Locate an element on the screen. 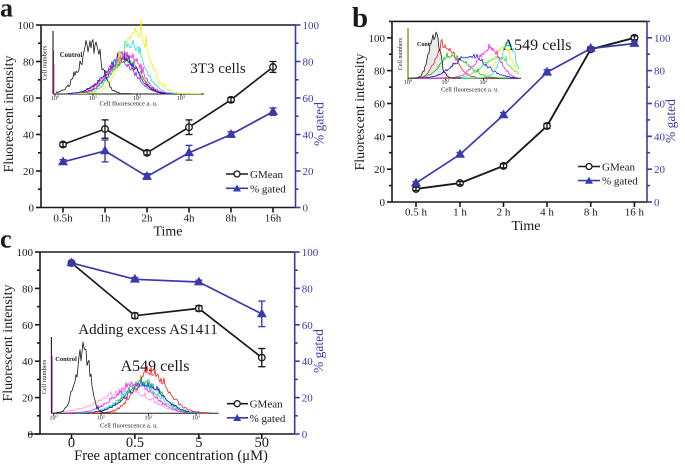  svg-text: Adding excess AS1411 is located at coordinates (147, 330).